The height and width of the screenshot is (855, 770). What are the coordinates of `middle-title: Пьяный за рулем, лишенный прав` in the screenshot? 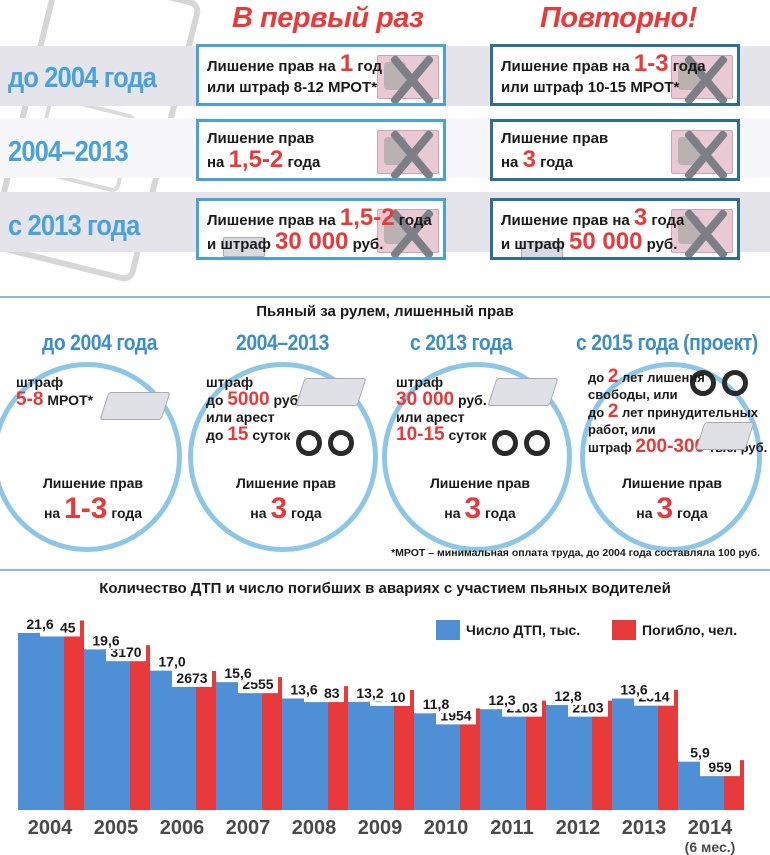 It's located at (385, 311).